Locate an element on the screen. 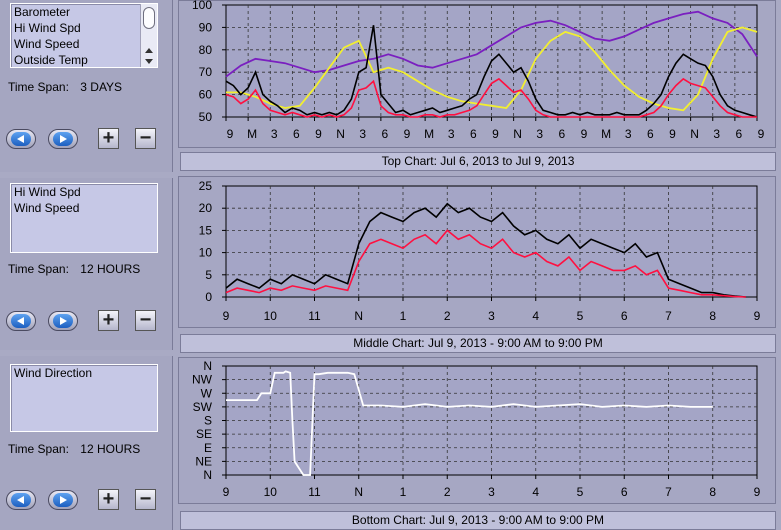 This screenshot has width=781, height=530. list-item: Barometer is located at coordinates (42, 12).